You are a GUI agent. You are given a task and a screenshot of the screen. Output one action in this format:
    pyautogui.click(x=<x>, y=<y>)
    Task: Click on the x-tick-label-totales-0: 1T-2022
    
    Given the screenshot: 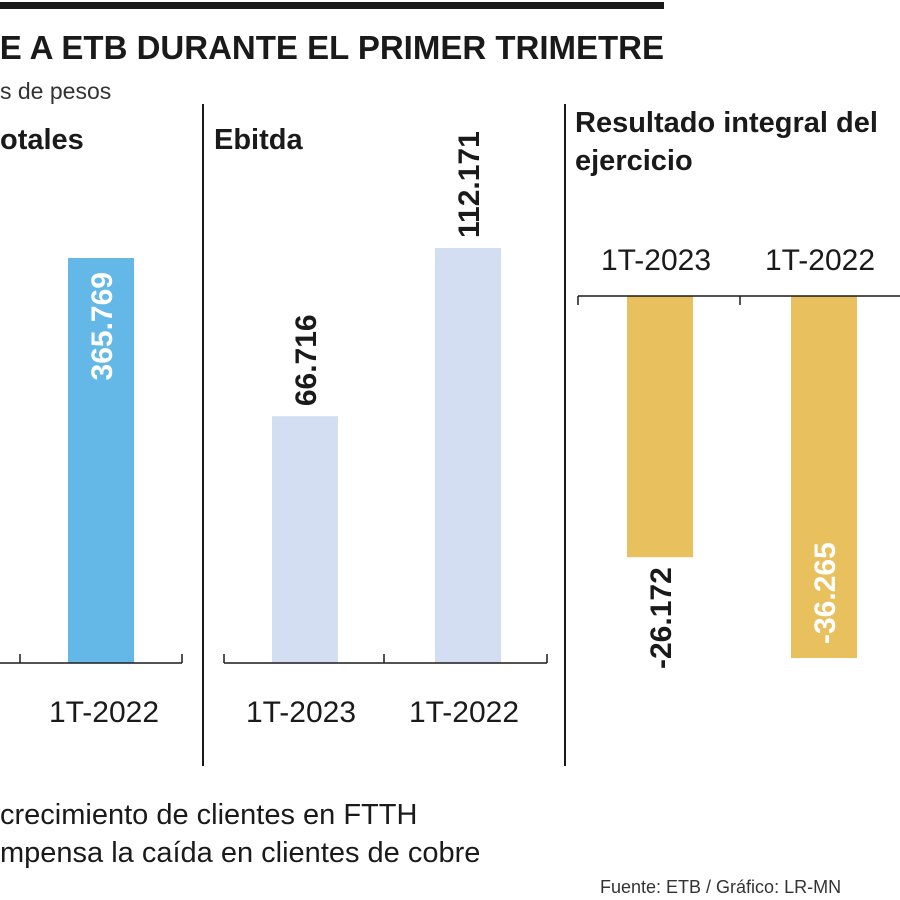 What is the action you would take?
    pyautogui.click(x=104, y=712)
    